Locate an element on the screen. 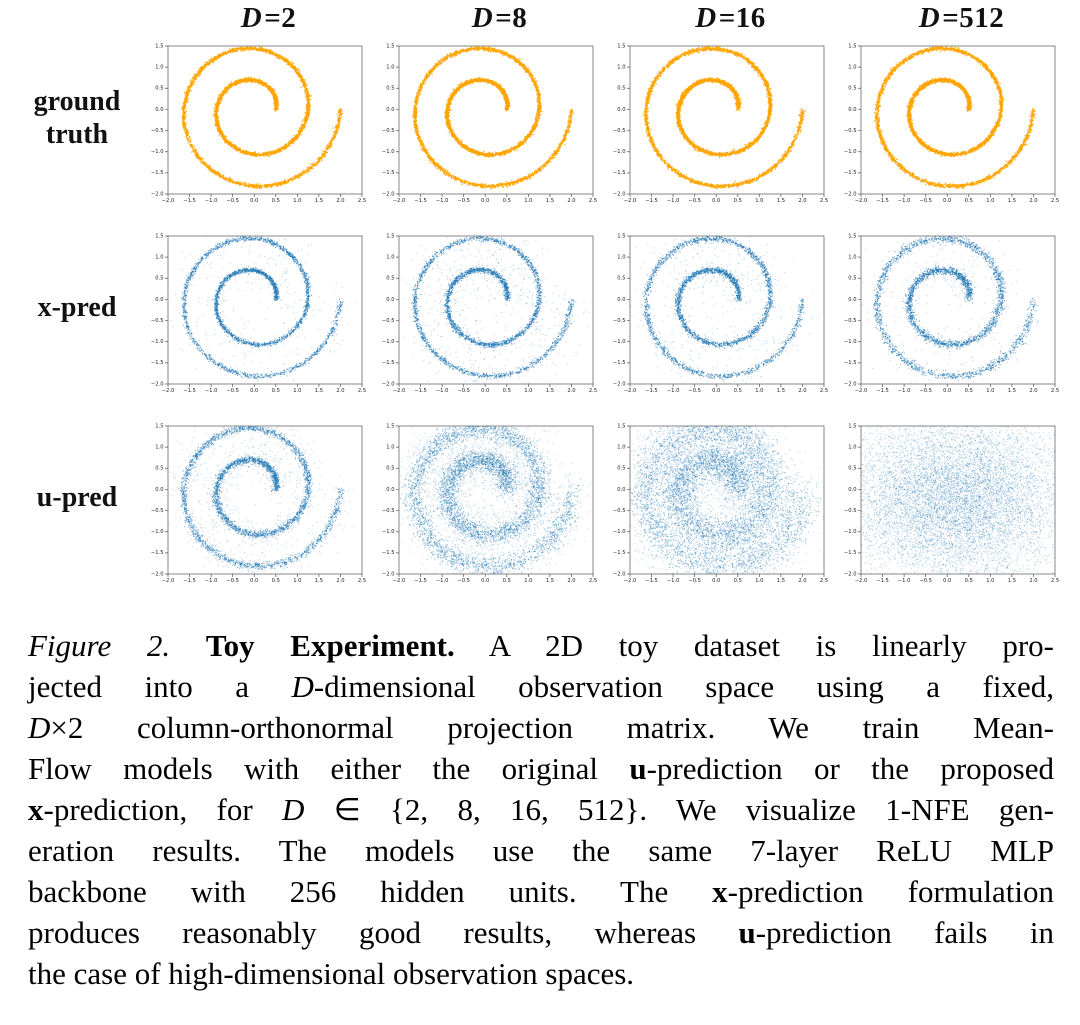 The image size is (1080, 1025). scatter-plot-ground-truth-d2 is located at coordinates (253, 135).